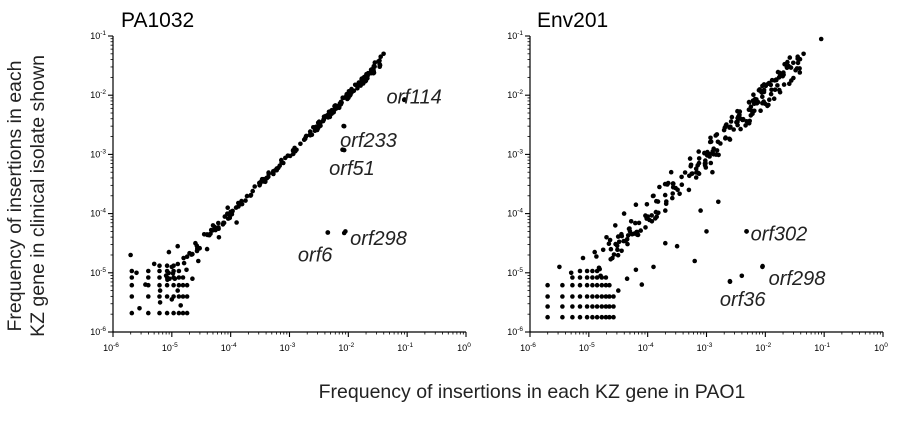  What do you see at coordinates (352, 169) in the screenshot?
I see `gene-annotation: orf51` at bounding box center [352, 169].